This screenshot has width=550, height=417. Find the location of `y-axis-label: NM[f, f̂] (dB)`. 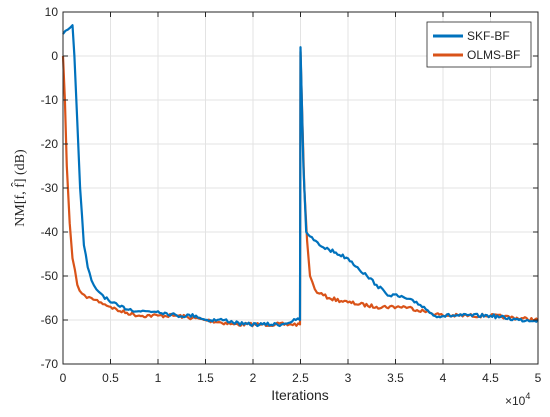

y-axis-label: NM[f, f̂] (dB) is located at coordinates (19, 188).